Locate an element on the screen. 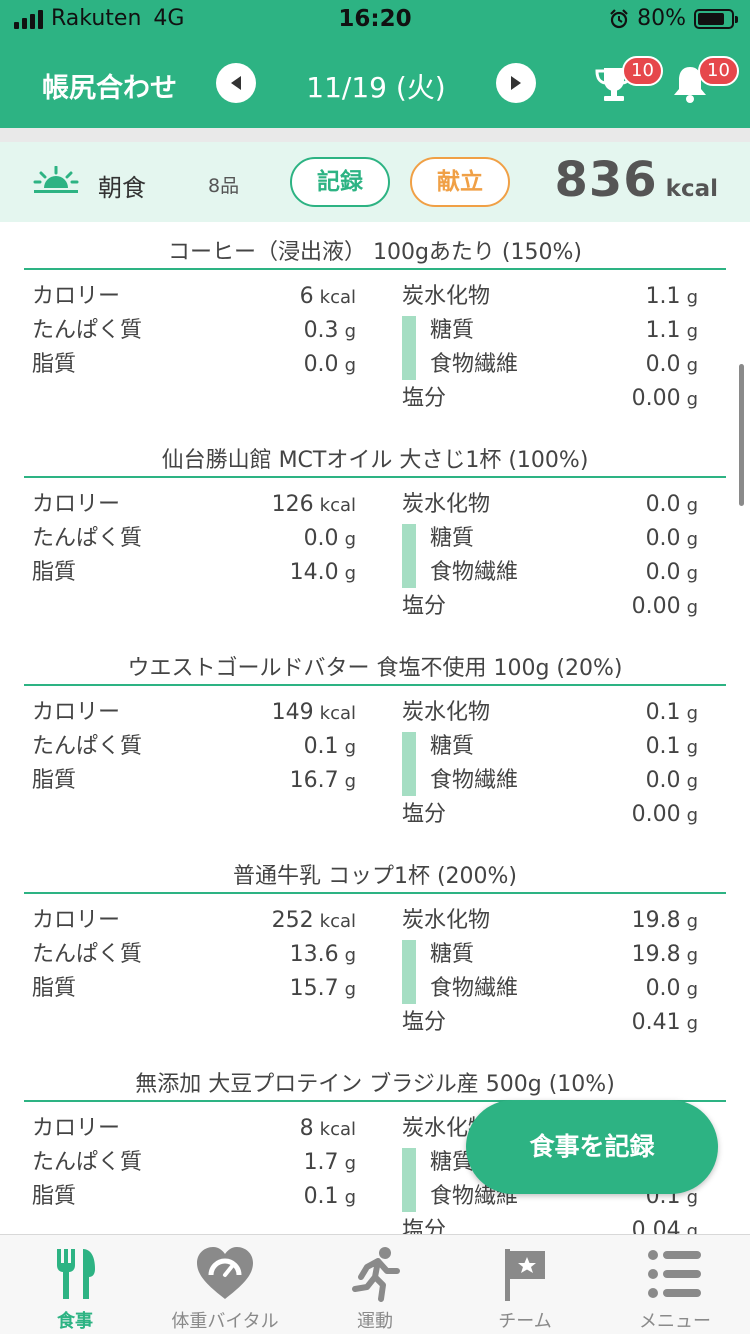 The width and height of the screenshot is (750, 1334). signal-icon is located at coordinates (28, 19).